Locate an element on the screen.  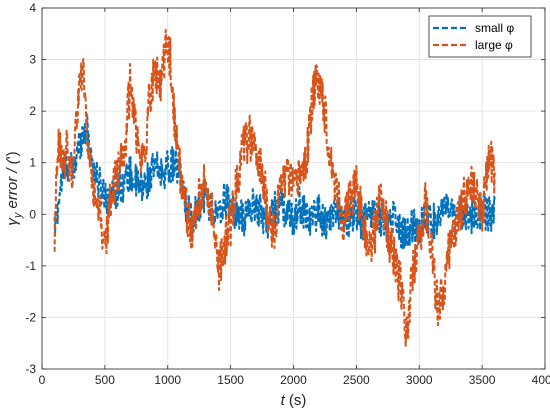
x-axis-label: t (s) is located at coordinates (294, 400).